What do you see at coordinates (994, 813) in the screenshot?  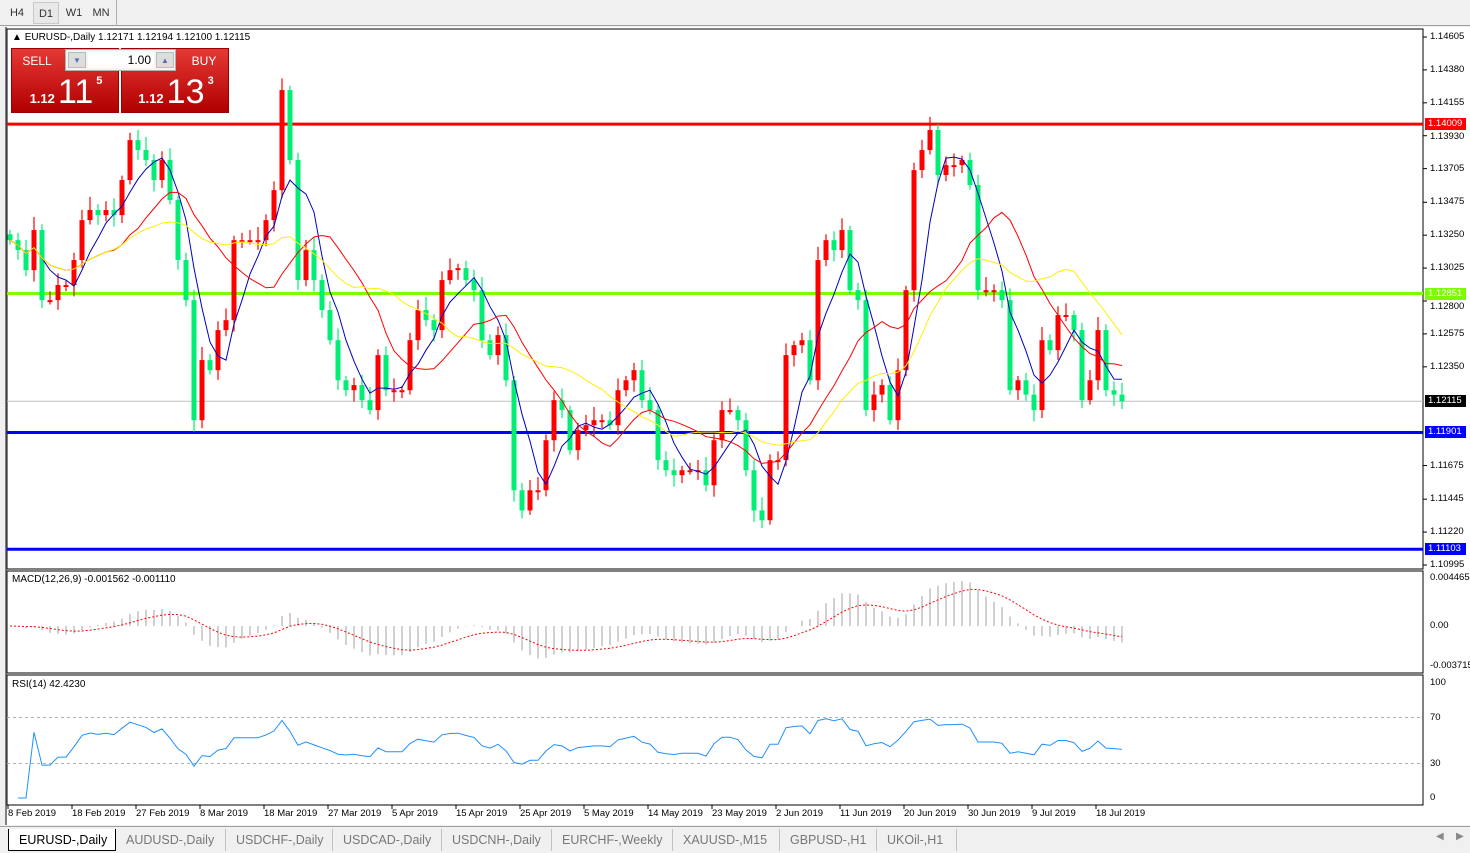 I see `date-label: 30 Jun 2019` at bounding box center [994, 813].